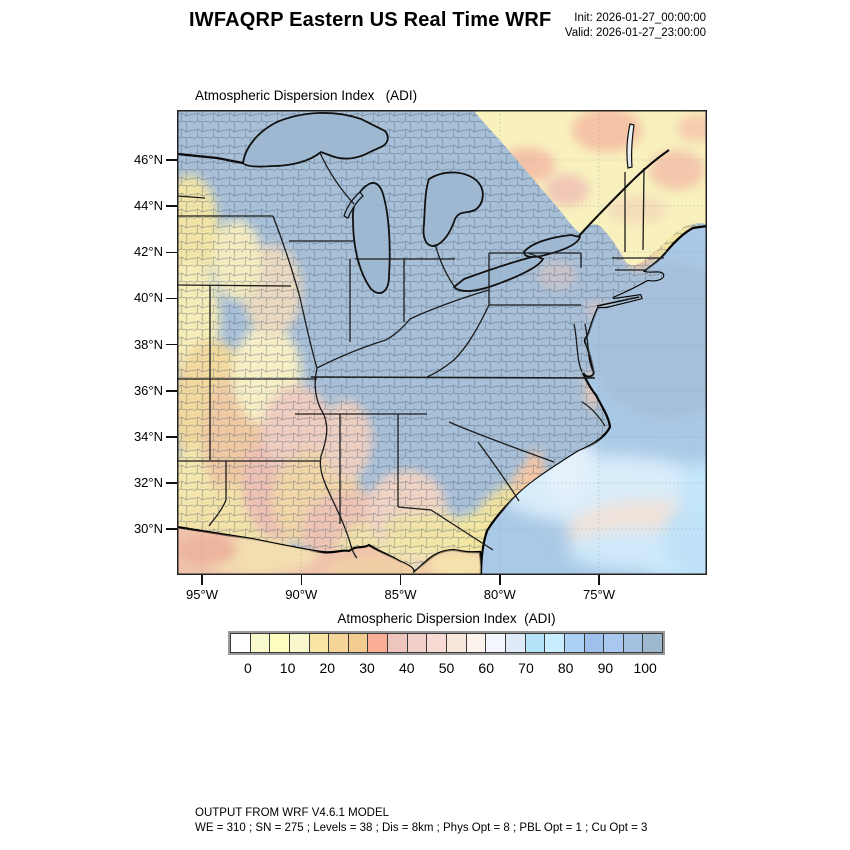 This screenshot has width=850, height=850. Describe the element at coordinates (148, 483) in the screenshot. I see `lat-tick-label: 32°N` at that location.